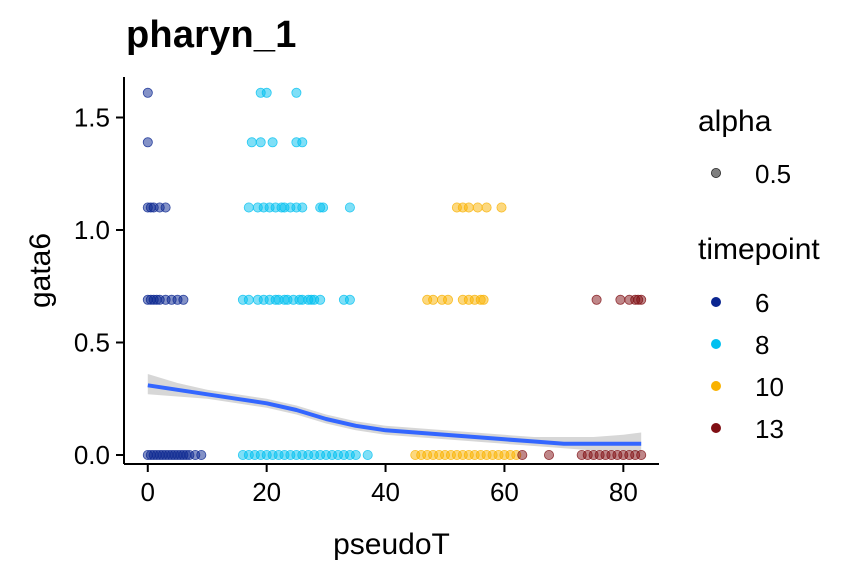  I want to click on legend-timepoint-title: timepoint, so click(759, 249).